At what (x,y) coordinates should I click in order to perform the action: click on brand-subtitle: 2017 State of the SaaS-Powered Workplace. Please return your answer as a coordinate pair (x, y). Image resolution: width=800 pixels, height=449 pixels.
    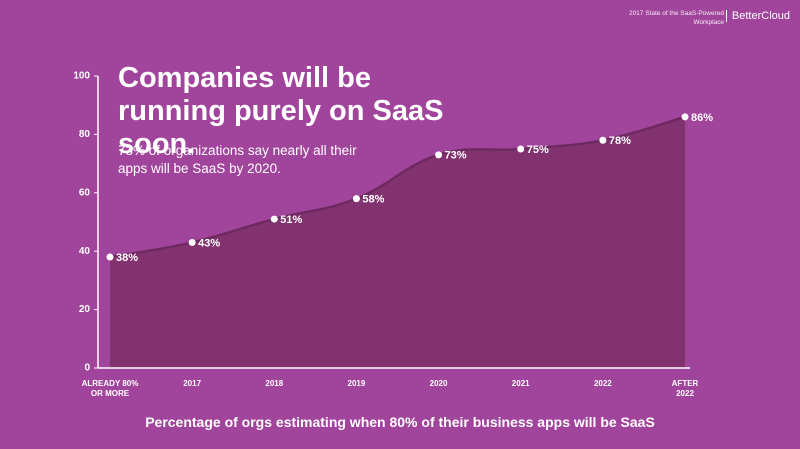
    Looking at the image, I should click on (676, 18).